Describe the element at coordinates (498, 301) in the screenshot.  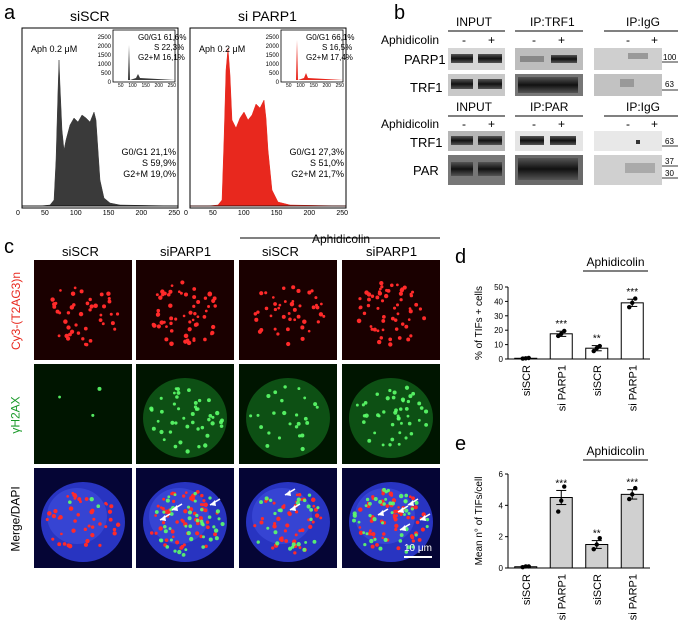
I see `y-tick-label: 40` at that location.